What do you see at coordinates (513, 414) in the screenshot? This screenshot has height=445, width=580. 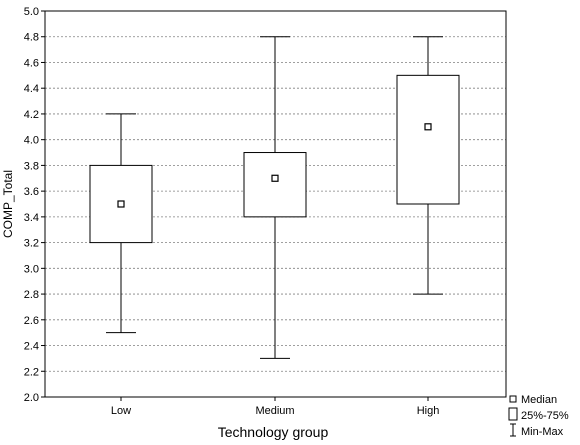 I see `legend-box-symbol` at bounding box center [513, 414].